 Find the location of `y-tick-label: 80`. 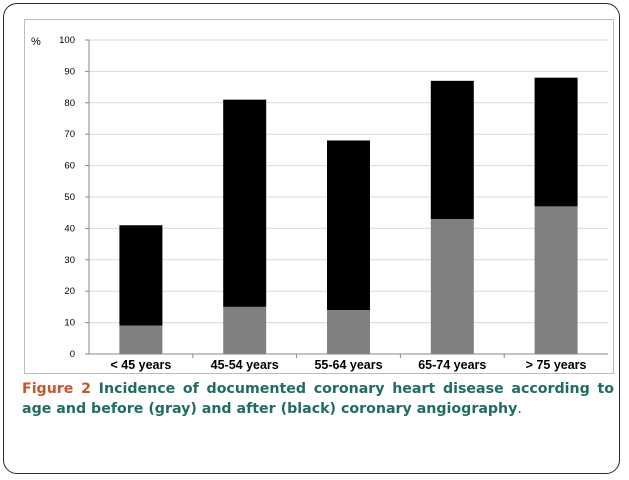

y-tick-label: 80 is located at coordinates (69, 103).